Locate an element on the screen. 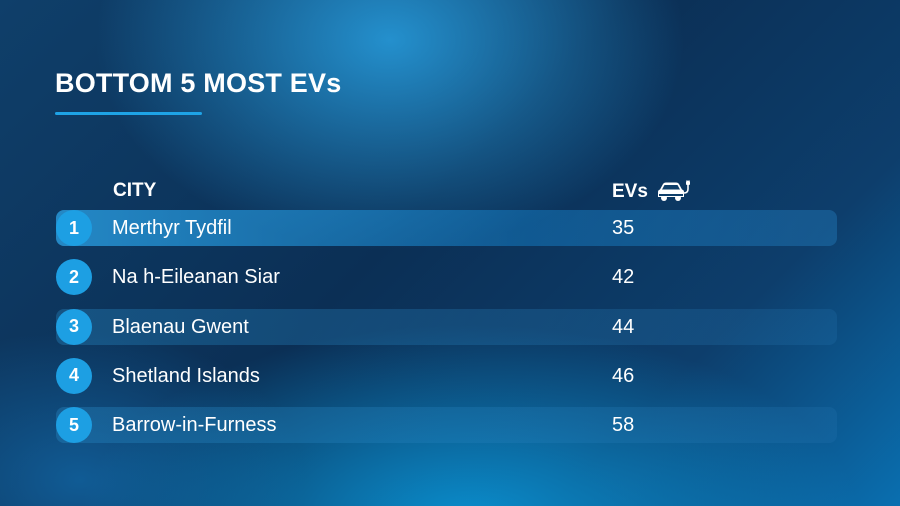 The width and height of the screenshot is (900, 506). city-name: Shetland Islands is located at coordinates (186, 375).